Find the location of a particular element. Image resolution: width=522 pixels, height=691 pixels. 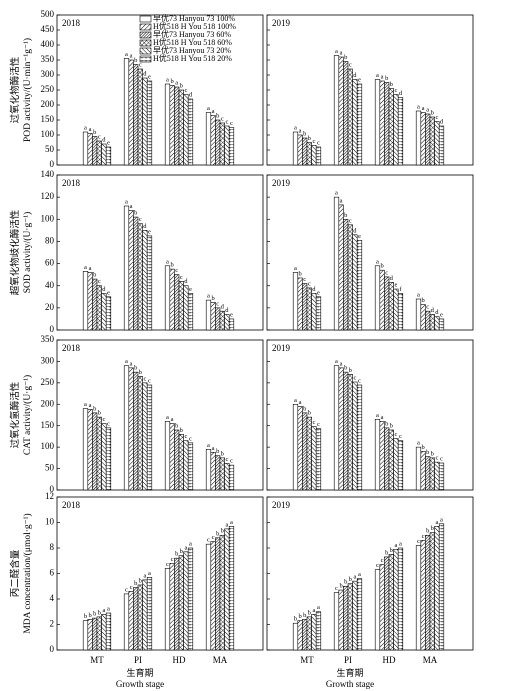

panel-label: 2019 is located at coordinates (281, 23).